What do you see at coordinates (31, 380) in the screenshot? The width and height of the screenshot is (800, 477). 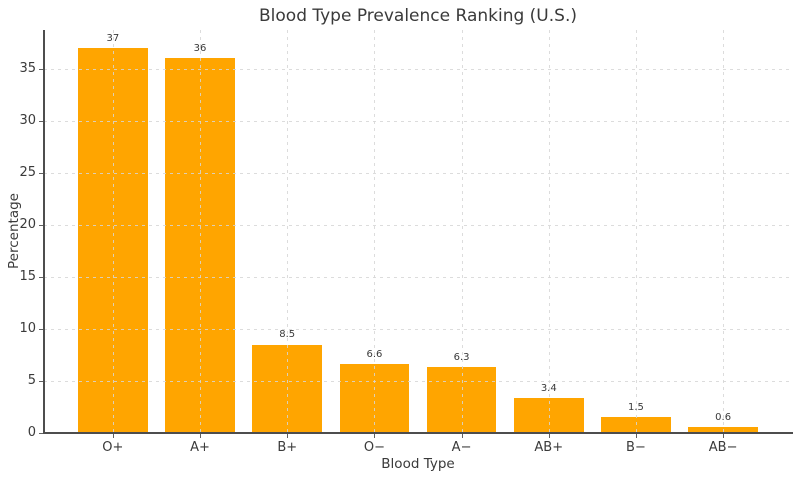 I see `y-tick-label: 5` at bounding box center [31, 380].